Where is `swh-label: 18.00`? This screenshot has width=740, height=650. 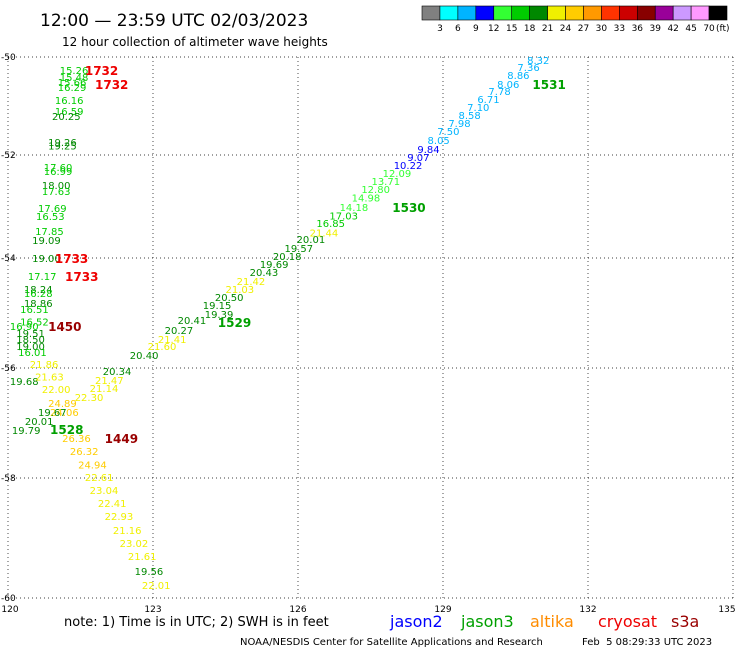 swh-label: 18.00 is located at coordinates (56, 186).